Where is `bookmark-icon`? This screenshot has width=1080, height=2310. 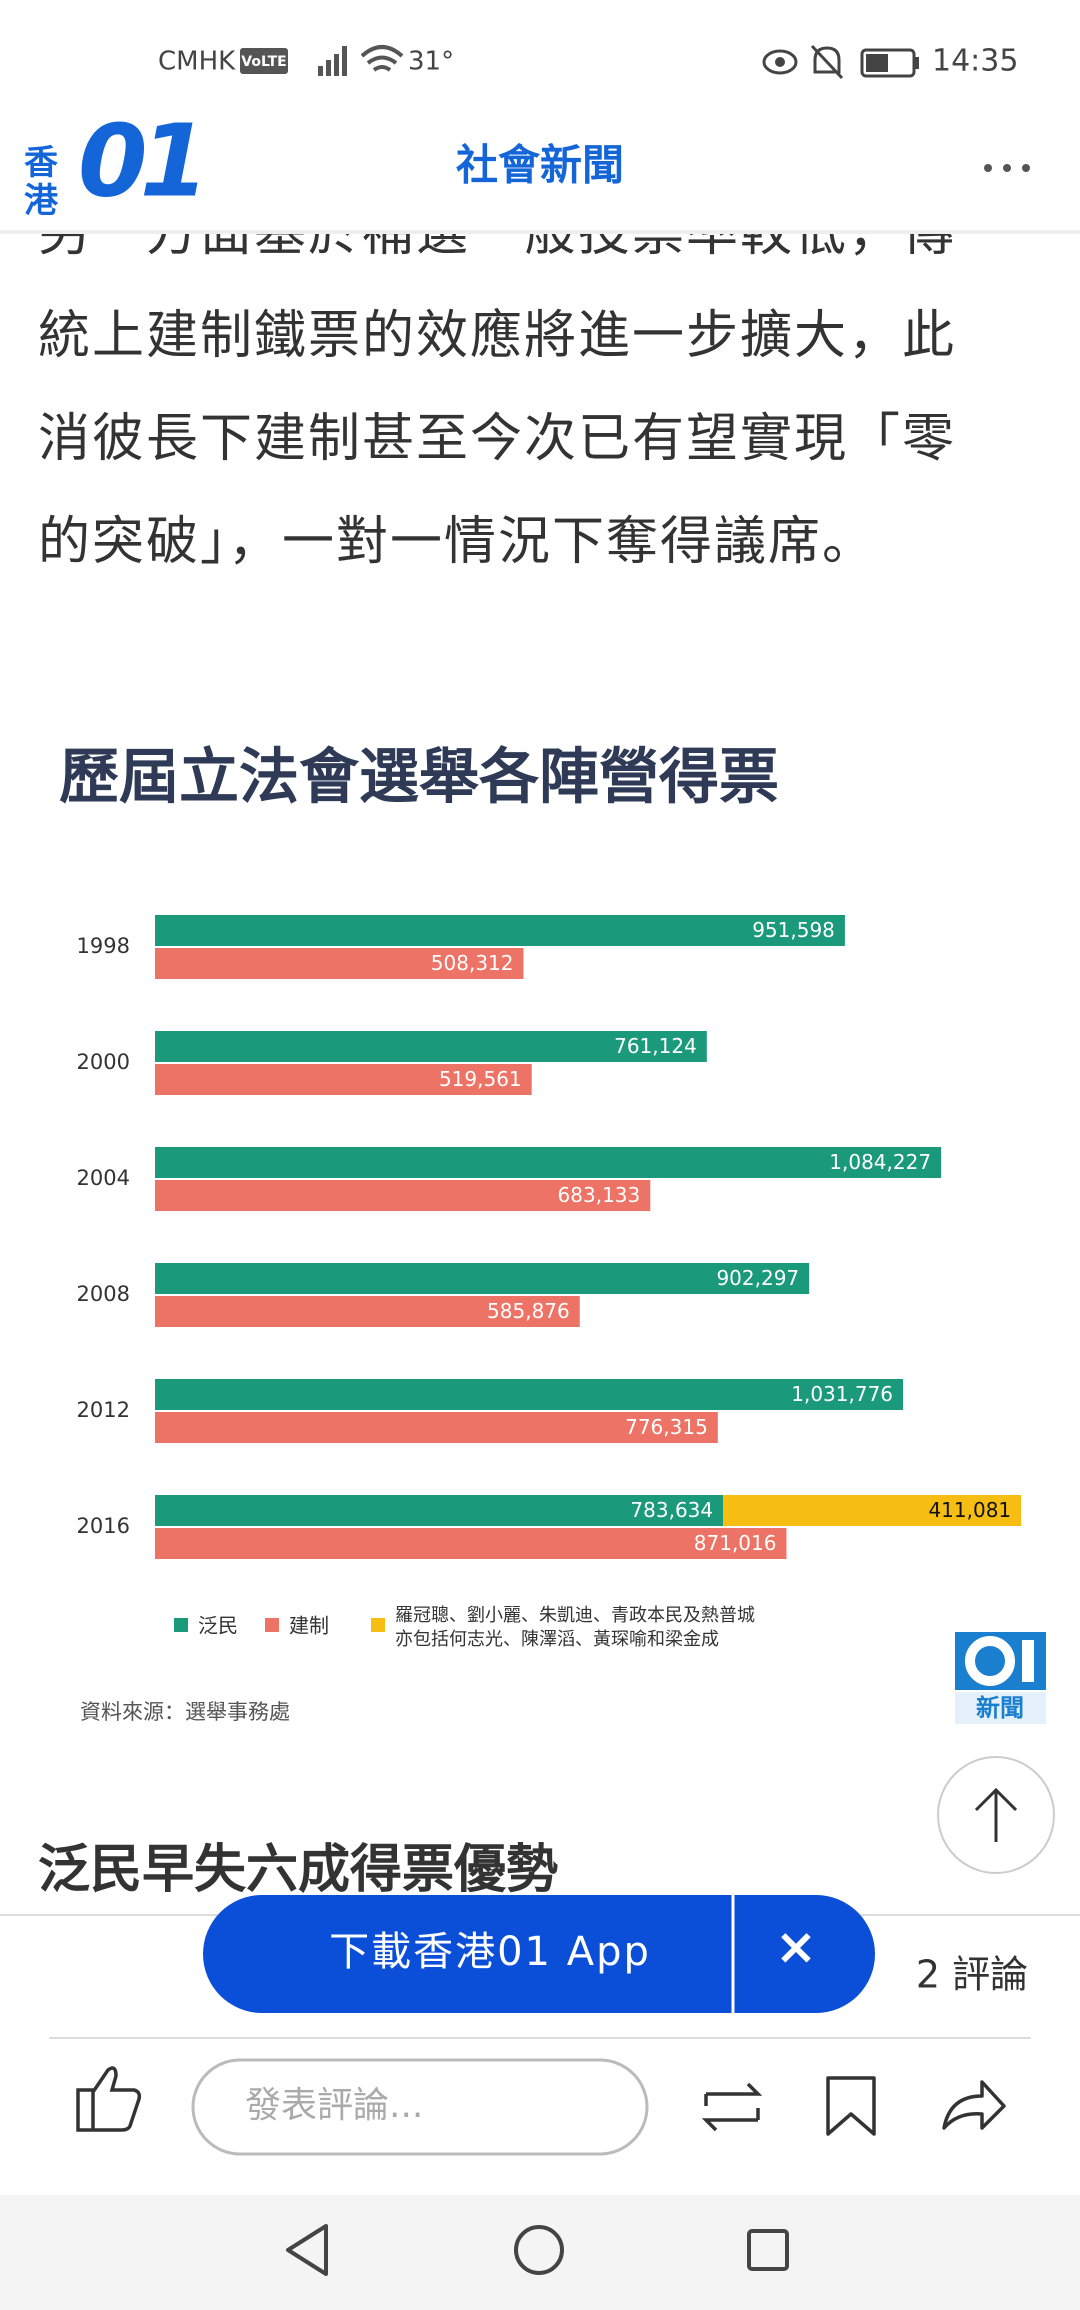
bookmark-icon is located at coordinates (851, 2106).